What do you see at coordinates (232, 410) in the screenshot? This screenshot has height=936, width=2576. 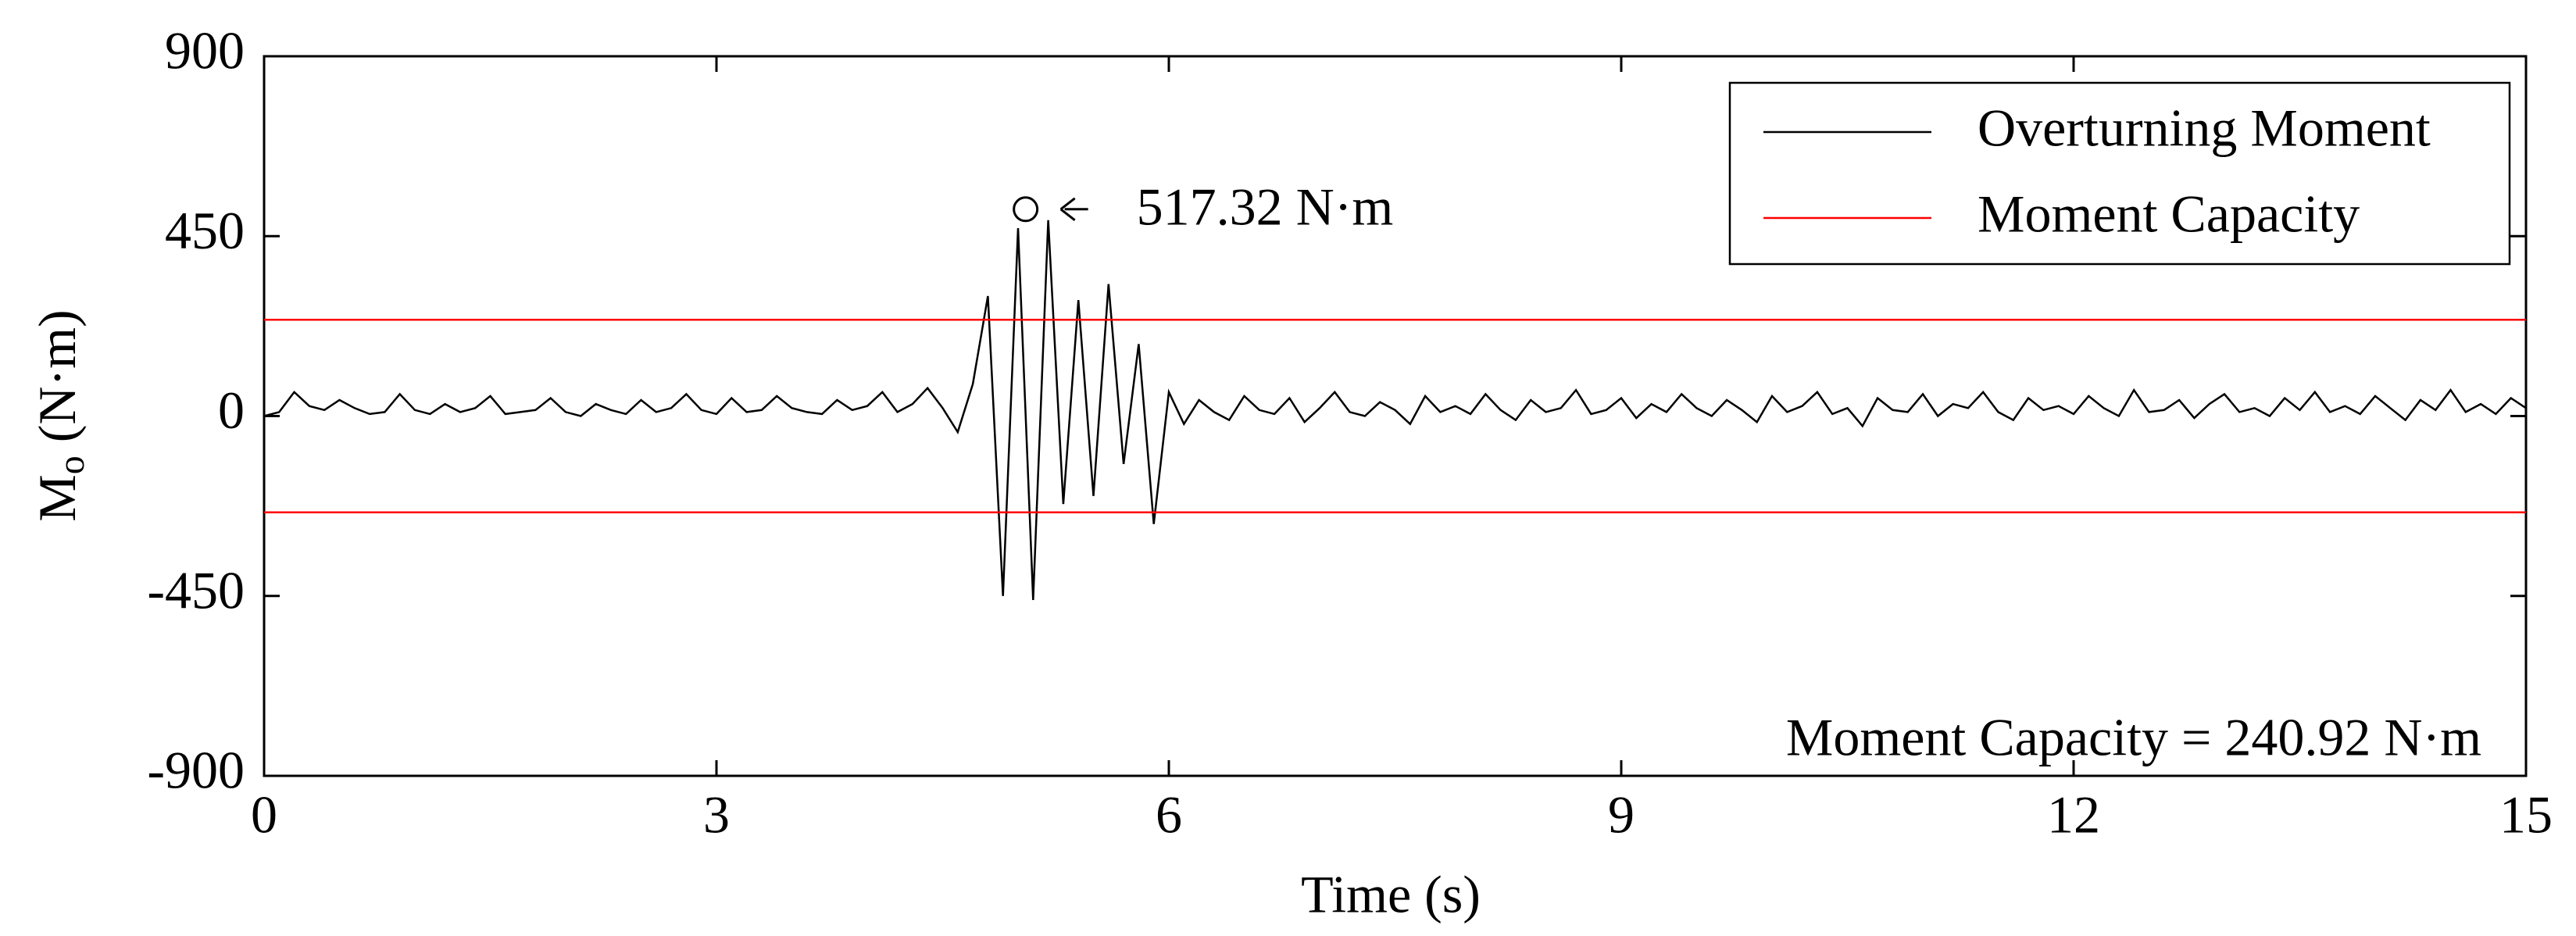 I see `y-tick-label: 0` at bounding box center [232, 410].